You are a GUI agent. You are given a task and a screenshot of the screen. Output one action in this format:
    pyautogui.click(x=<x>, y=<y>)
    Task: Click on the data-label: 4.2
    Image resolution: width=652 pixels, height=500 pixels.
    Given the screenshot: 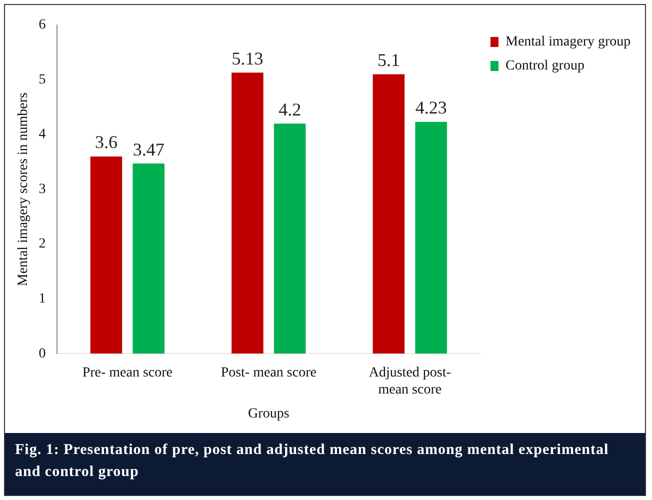 What is the action you would take?
    pyautogui.click(x=290, y=109)
    